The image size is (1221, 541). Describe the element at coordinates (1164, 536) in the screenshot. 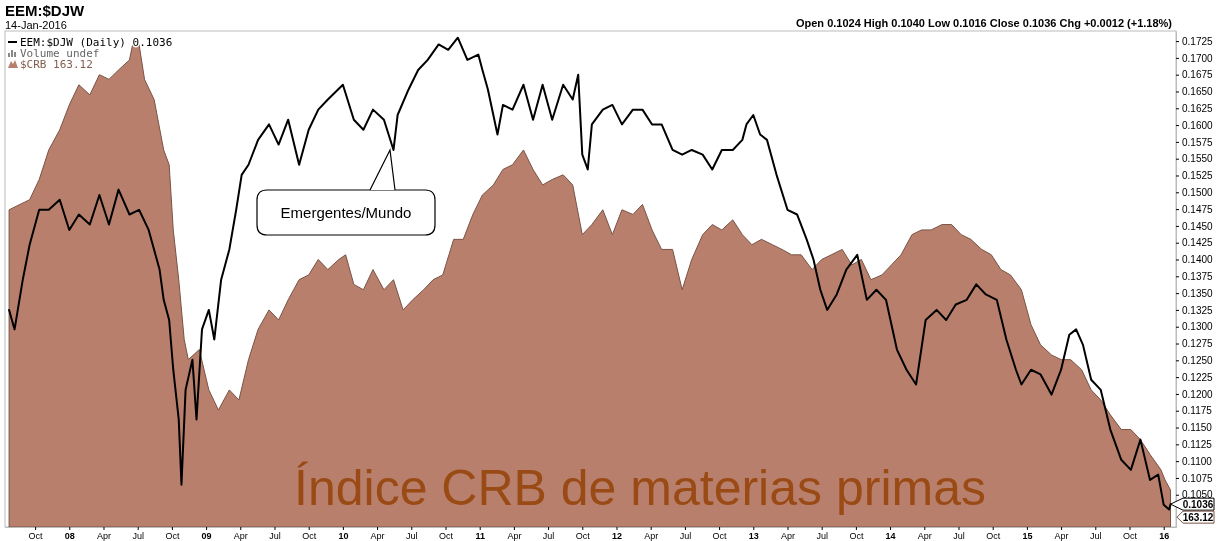

I see `x-tick-label: 16` at that location.